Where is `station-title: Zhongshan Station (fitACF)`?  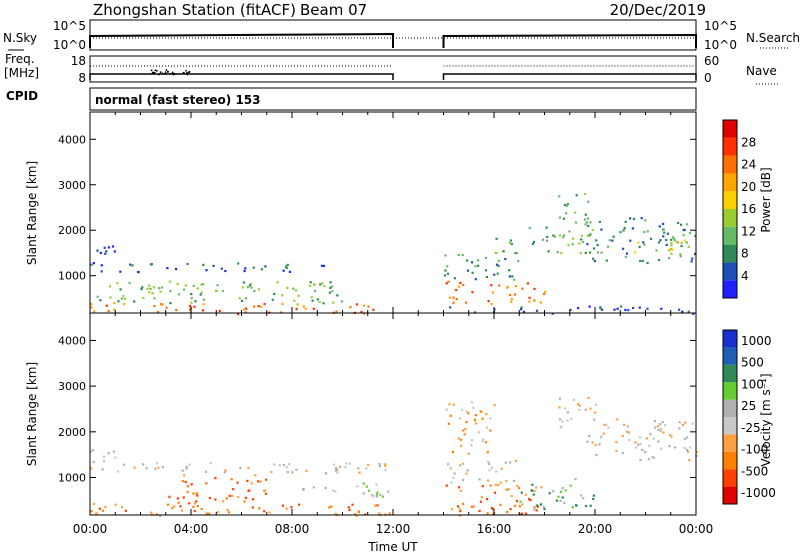
station-title: Zhongshan Station (fitACF) is located at coordinates (194, 10).